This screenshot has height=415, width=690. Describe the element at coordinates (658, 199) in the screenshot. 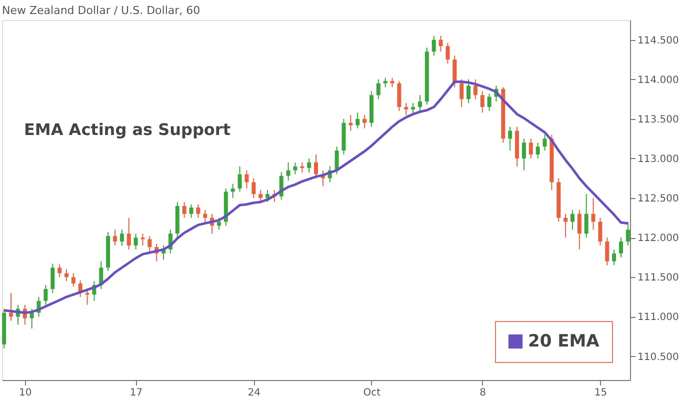

I see `y-tick-label: 112.500` at that location.